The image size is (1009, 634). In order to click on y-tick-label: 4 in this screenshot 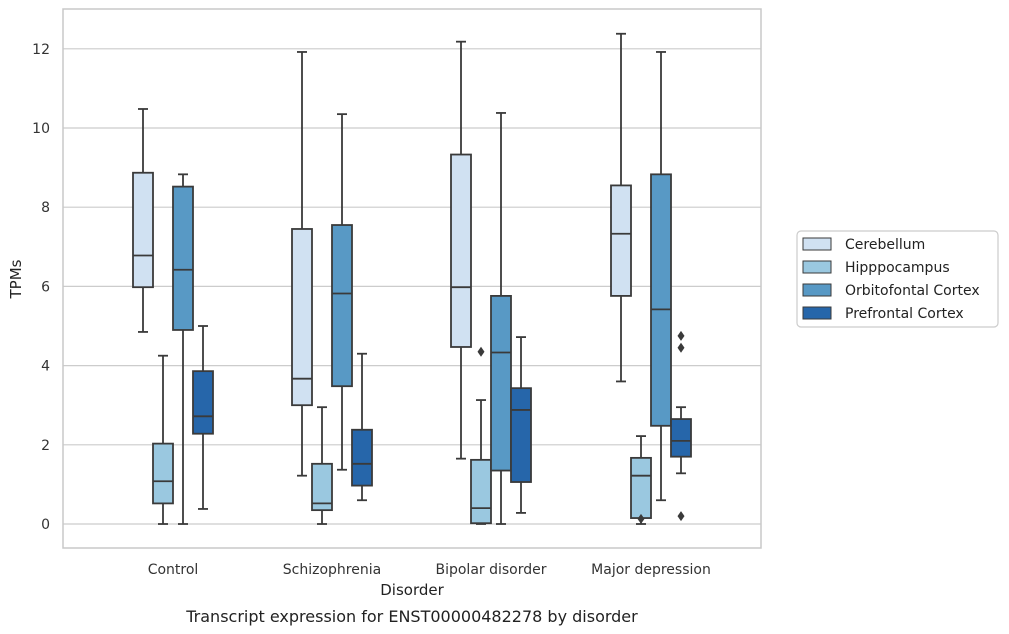, I will do `click(45, 367)`.